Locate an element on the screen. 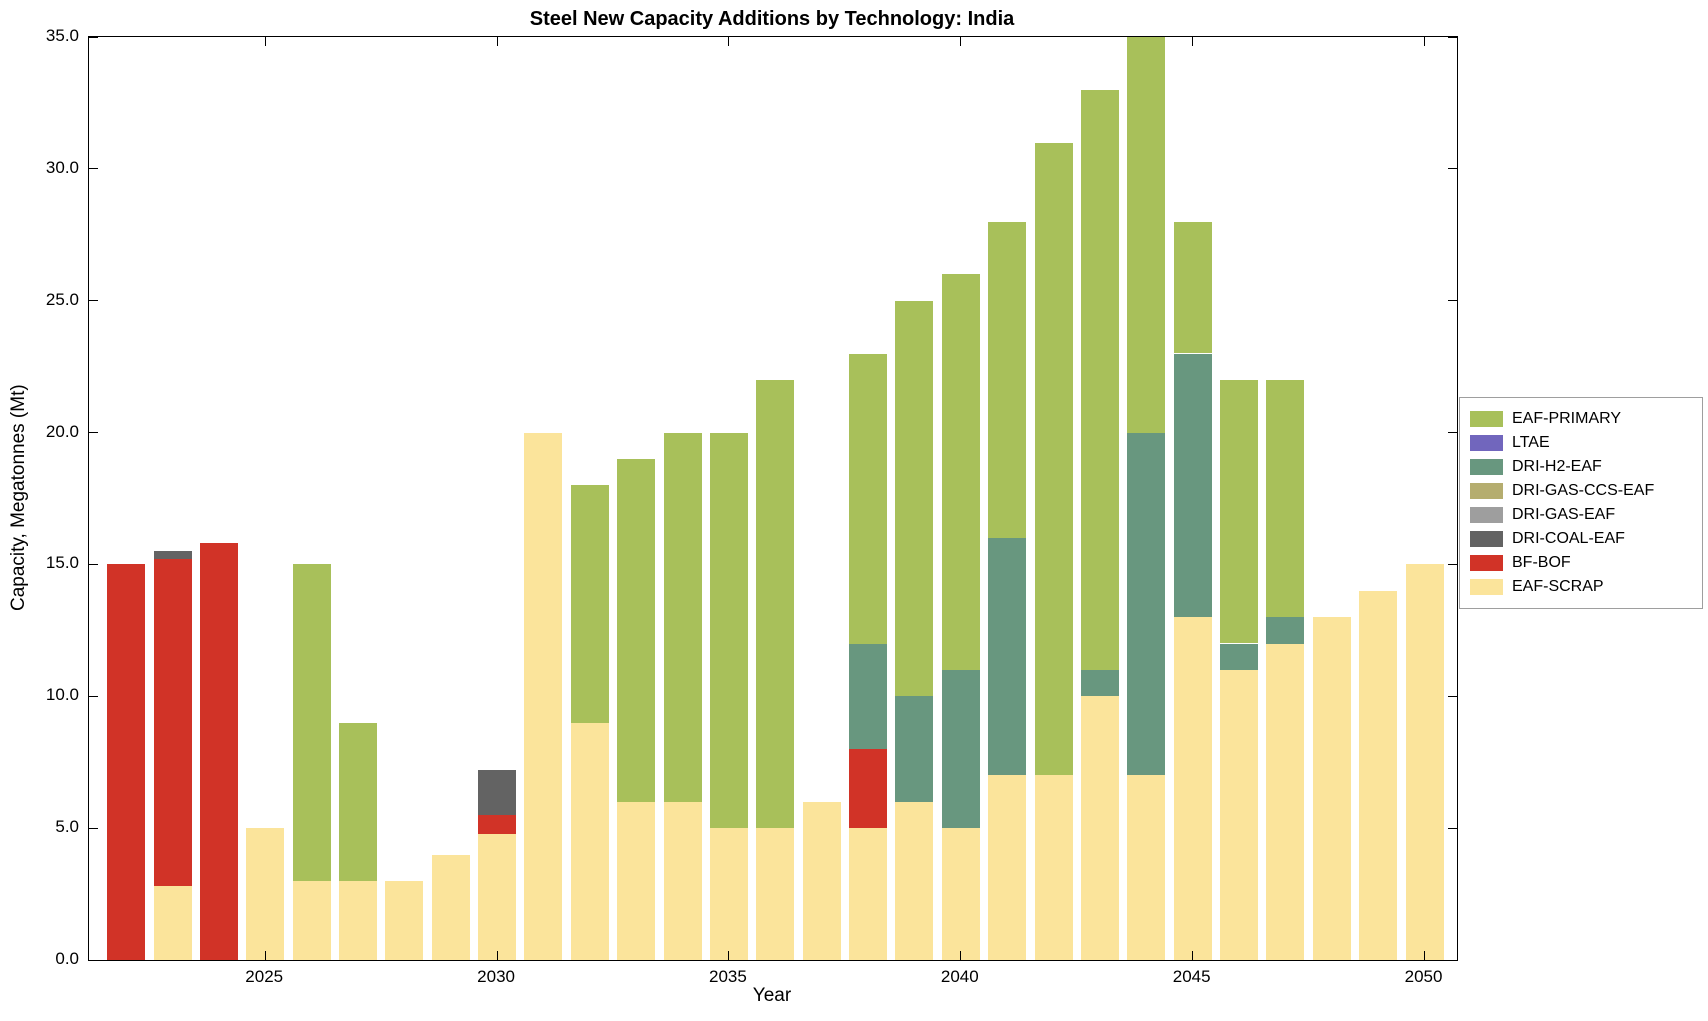 Image resolution: width=1708 pixels, height=1021 pixels. legend-label: DRI-H2-EAF is located at coordinates (1557, 466).